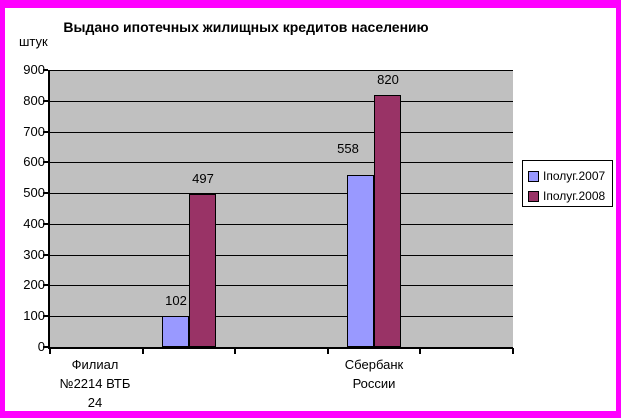  I want to click on bar-Iполуг.2008-1, so click(202, 270).